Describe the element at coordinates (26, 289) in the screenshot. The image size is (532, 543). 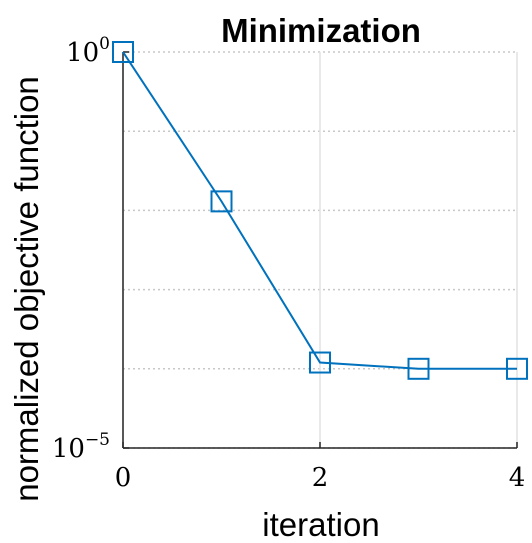
I see `y-axis-label: normalized objective function` at that location.